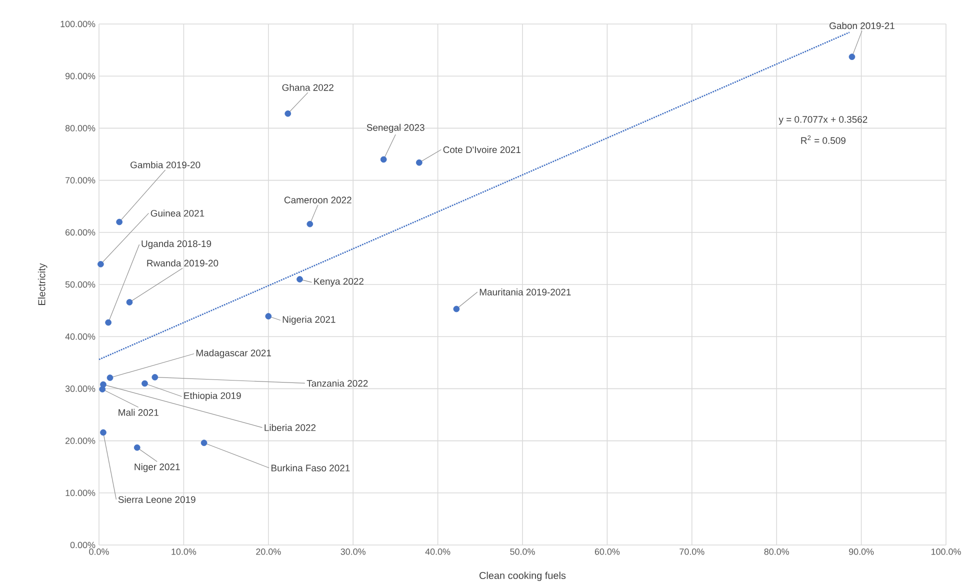 This screenshot has width=964, height=584. What do you see at coordinates (157, 467) in the screenshot?
I see `data-label: Niger 2021` at bounding box center [157, 467].